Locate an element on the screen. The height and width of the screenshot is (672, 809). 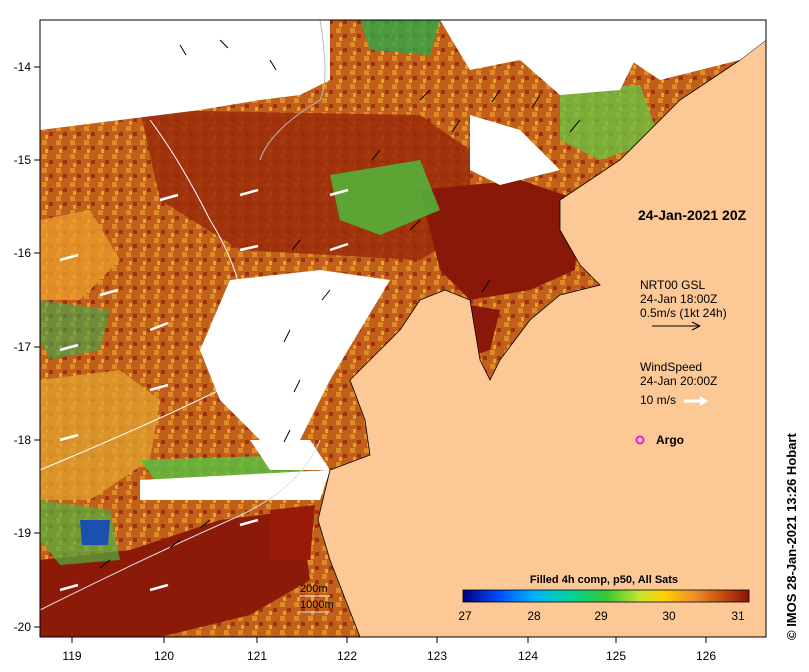
current-legend: NRT00 GSL 24-Jan 18:00Z 0.5m/s (1kt 24h) is located at coordinates (683, 304).